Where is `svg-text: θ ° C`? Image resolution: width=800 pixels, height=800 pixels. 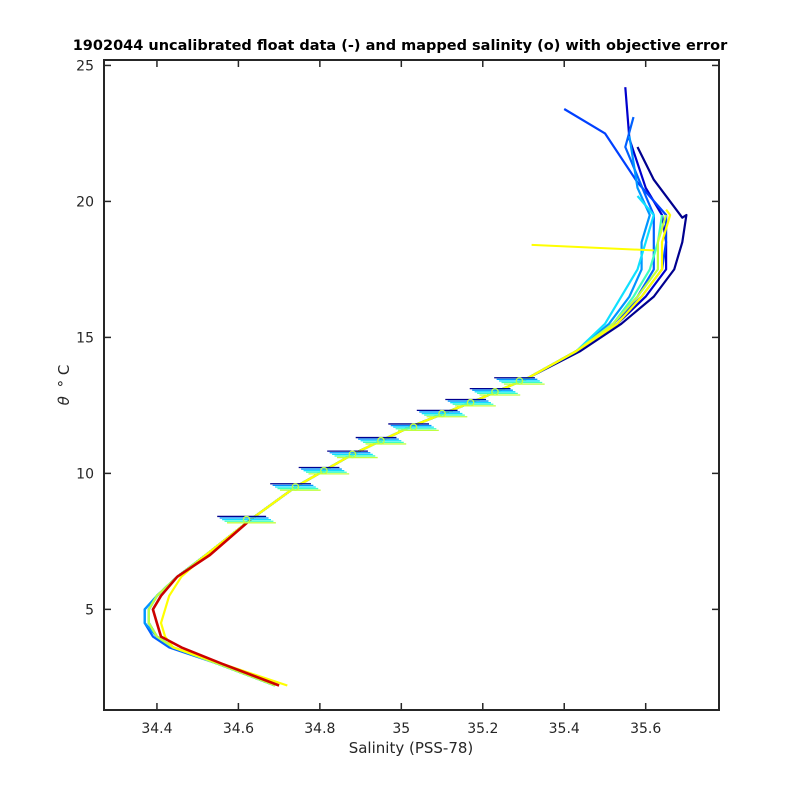
svg-text: θ ° C is located at coordinates (64, 385).